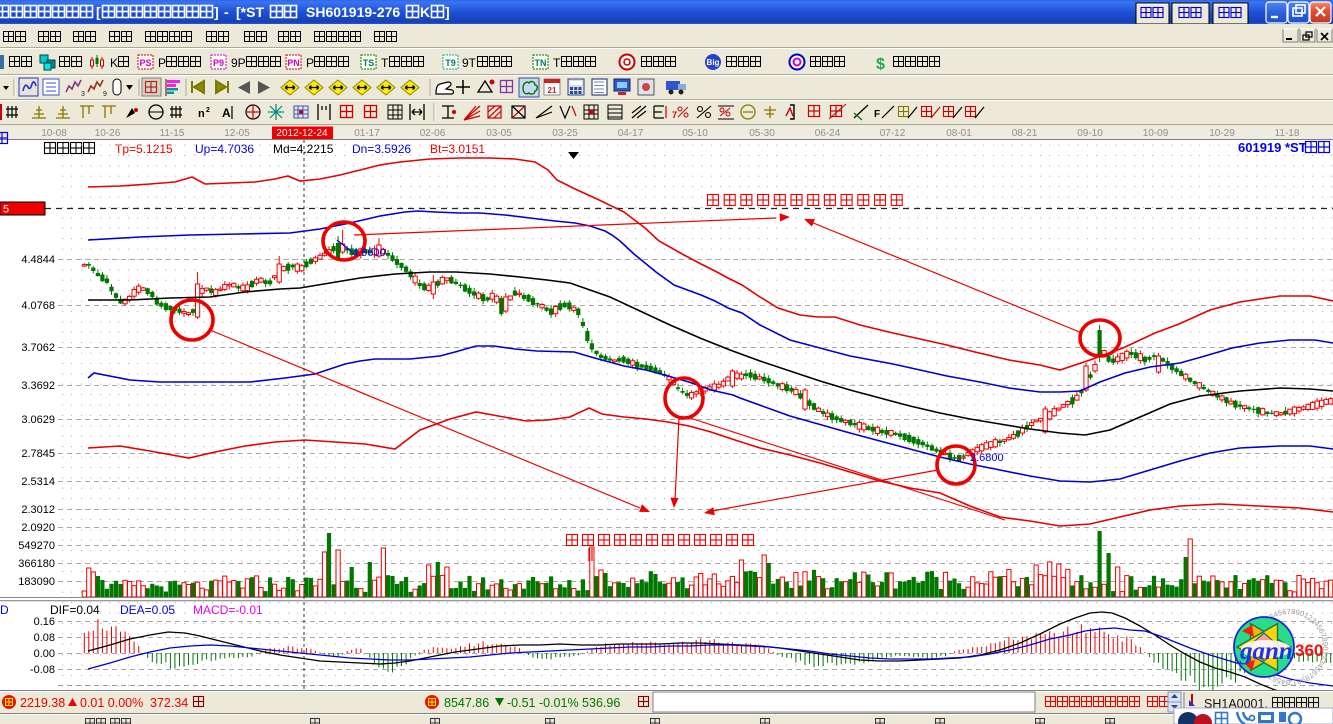 Image resolution: width=1333 pixels, height=724 pixels. Describe the element at coordinates (44, 622) in the screenshot. I see `svg-text: 0.16` at that location.